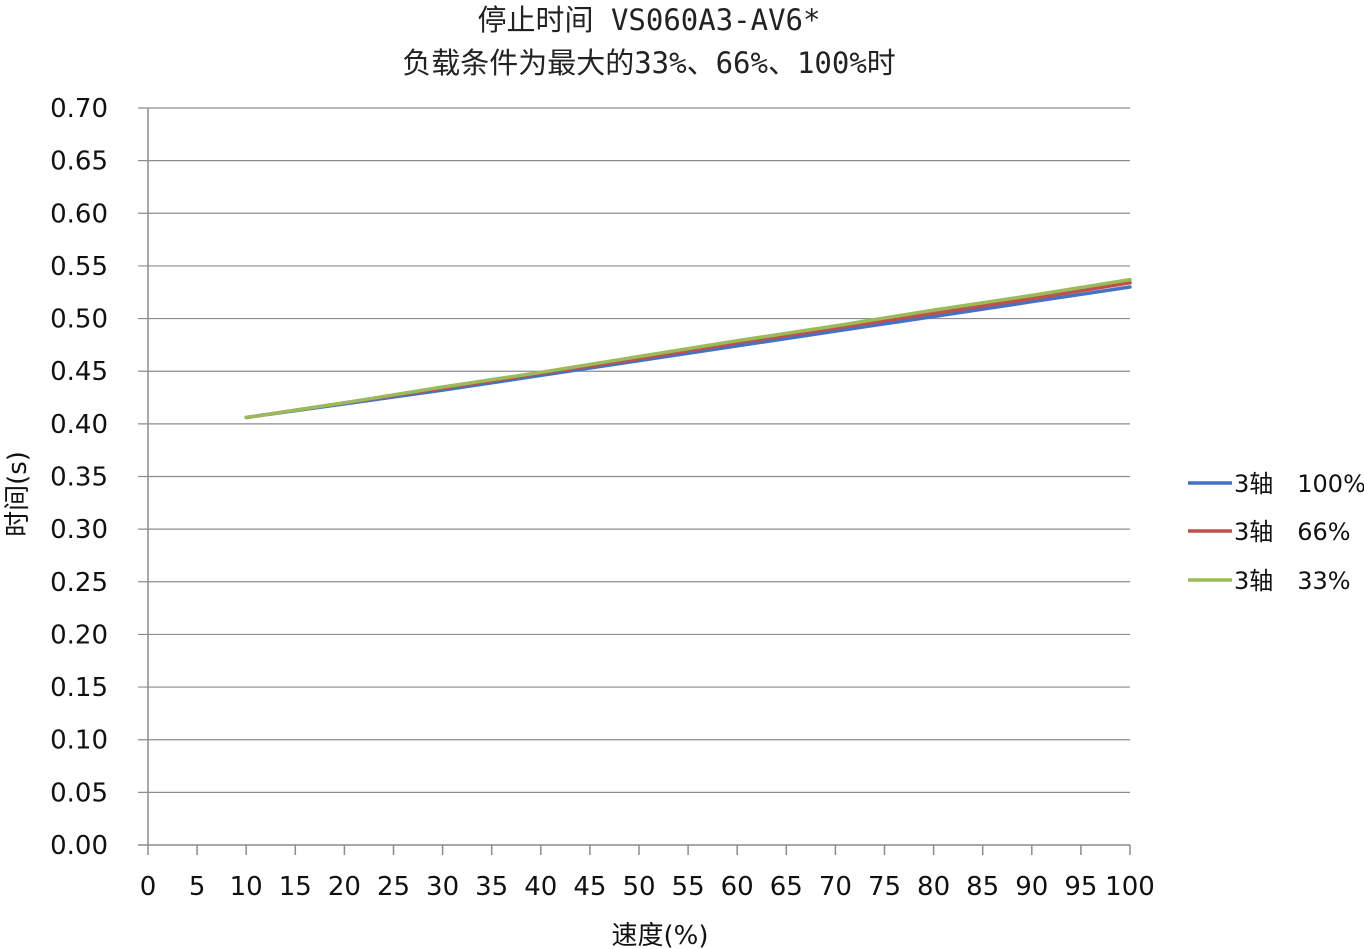  What do you see at coordinates (344, 887) in the screenshot?
I see `x-tick-label: 20` at bounding box center [344, 887].